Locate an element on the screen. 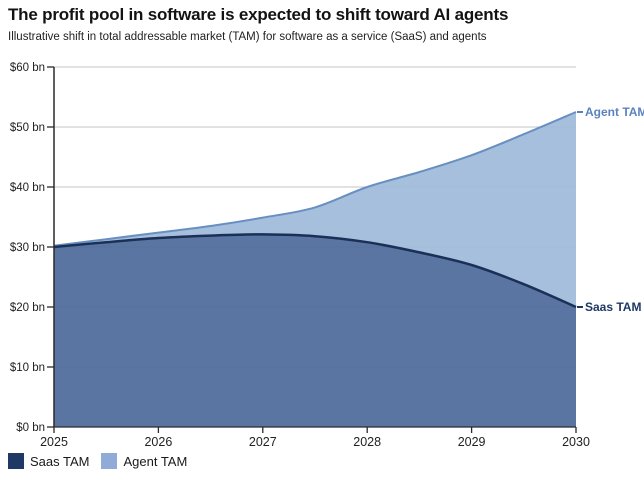 The height and width of the screenshot is (480, 644). y-tick-label: $60 bn is located at coordinates (27, 68).